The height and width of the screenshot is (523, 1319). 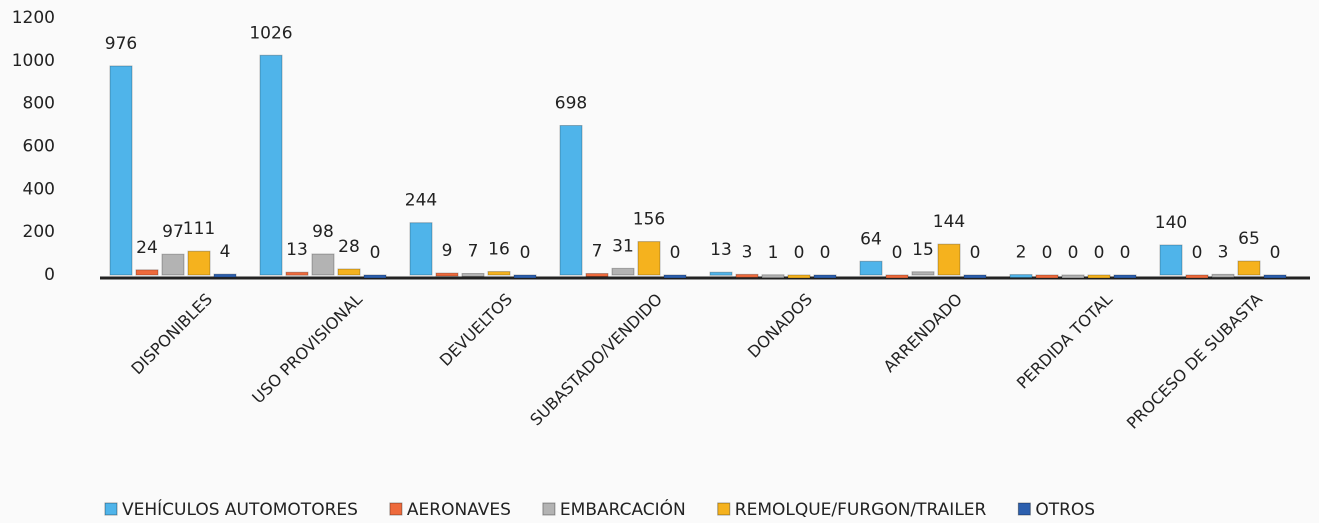 I want to click on data-label: 140, so click(x=1171, y=223).